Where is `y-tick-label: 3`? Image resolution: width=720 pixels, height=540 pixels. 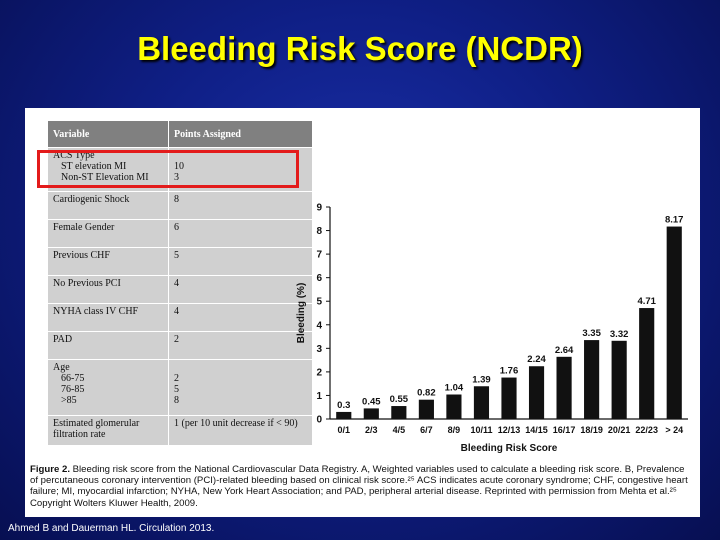
y-tick-label: 3 is located at coordinates (319, 349).